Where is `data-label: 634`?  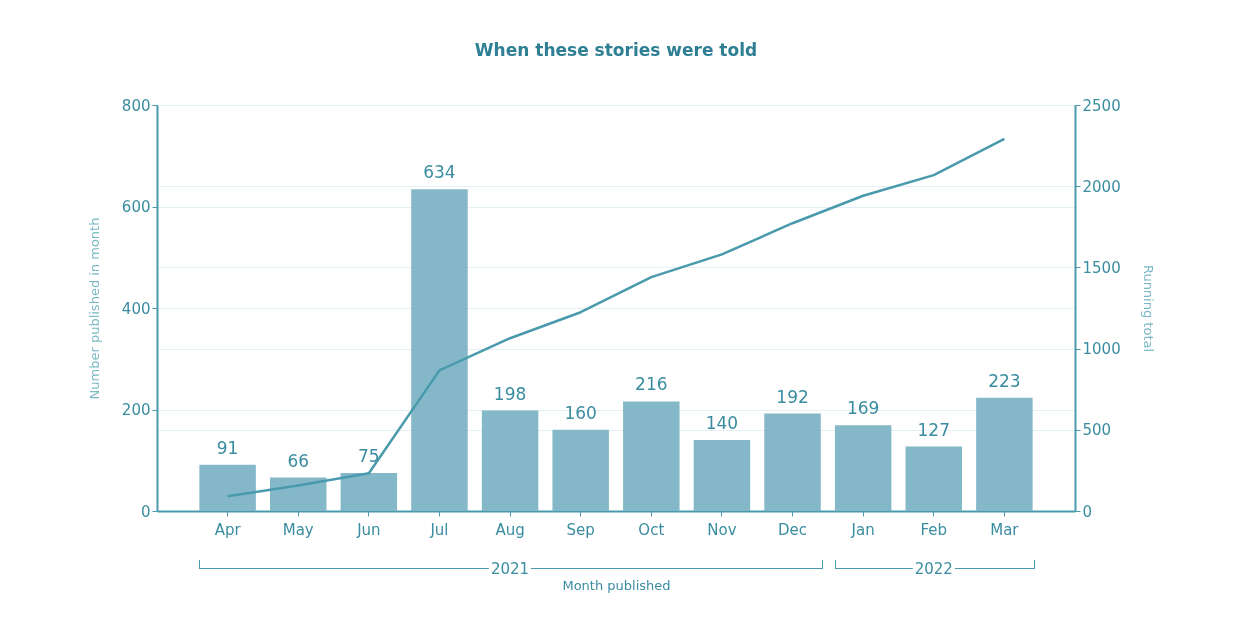
data-label: 634 is located at coordinates (439, 172).